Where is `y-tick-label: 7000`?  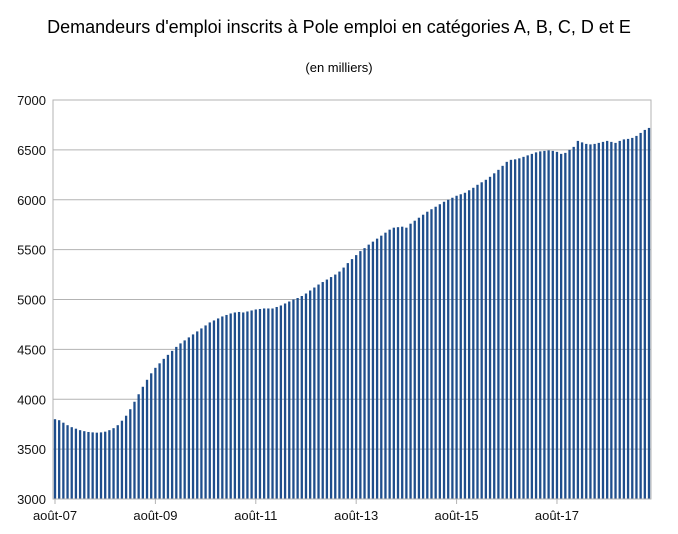
y-tick-label: 7000 is located at coordinates (31, 100).